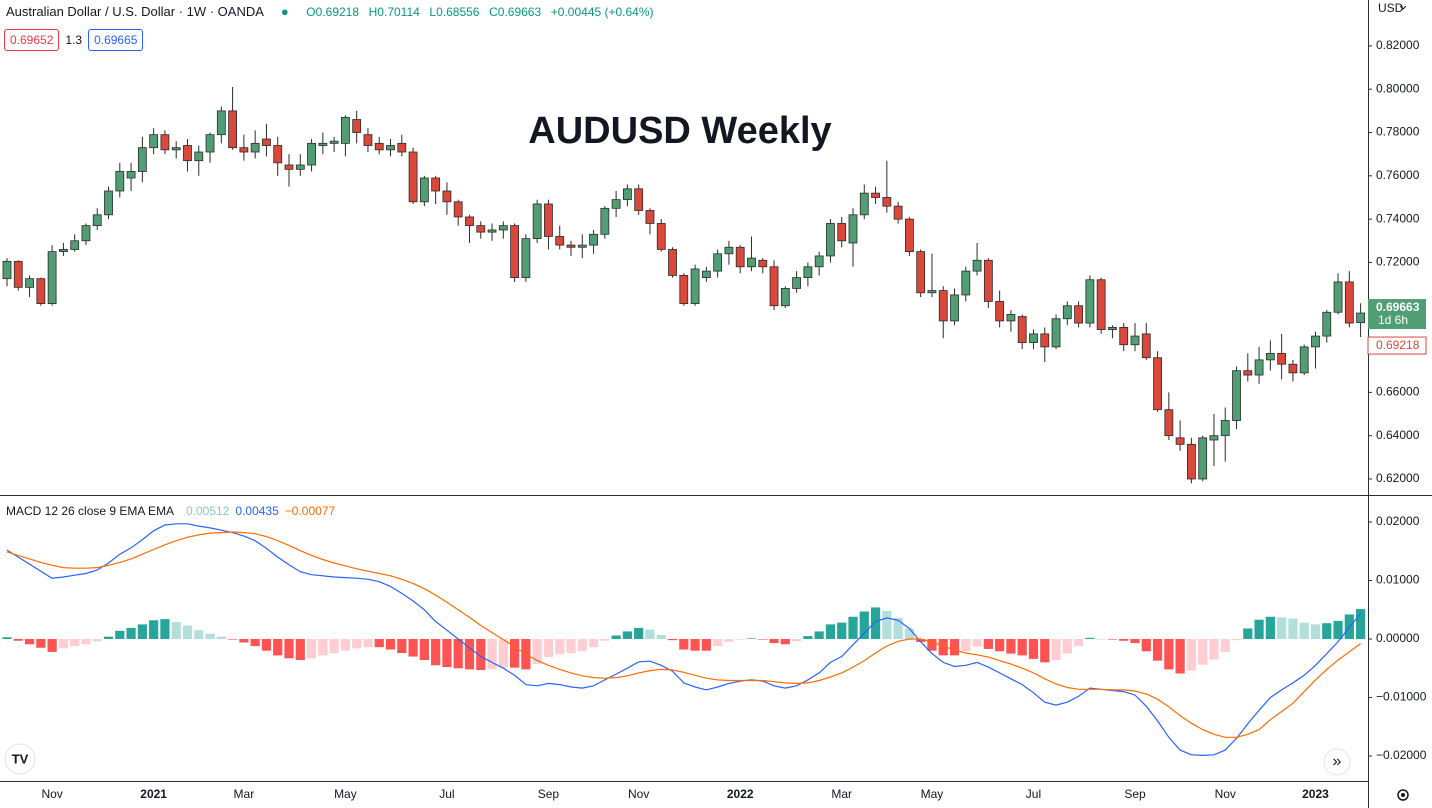 This screenshot has height=808, width=1432. I want to click on buy-button: 0.69665, so click(116, 40).